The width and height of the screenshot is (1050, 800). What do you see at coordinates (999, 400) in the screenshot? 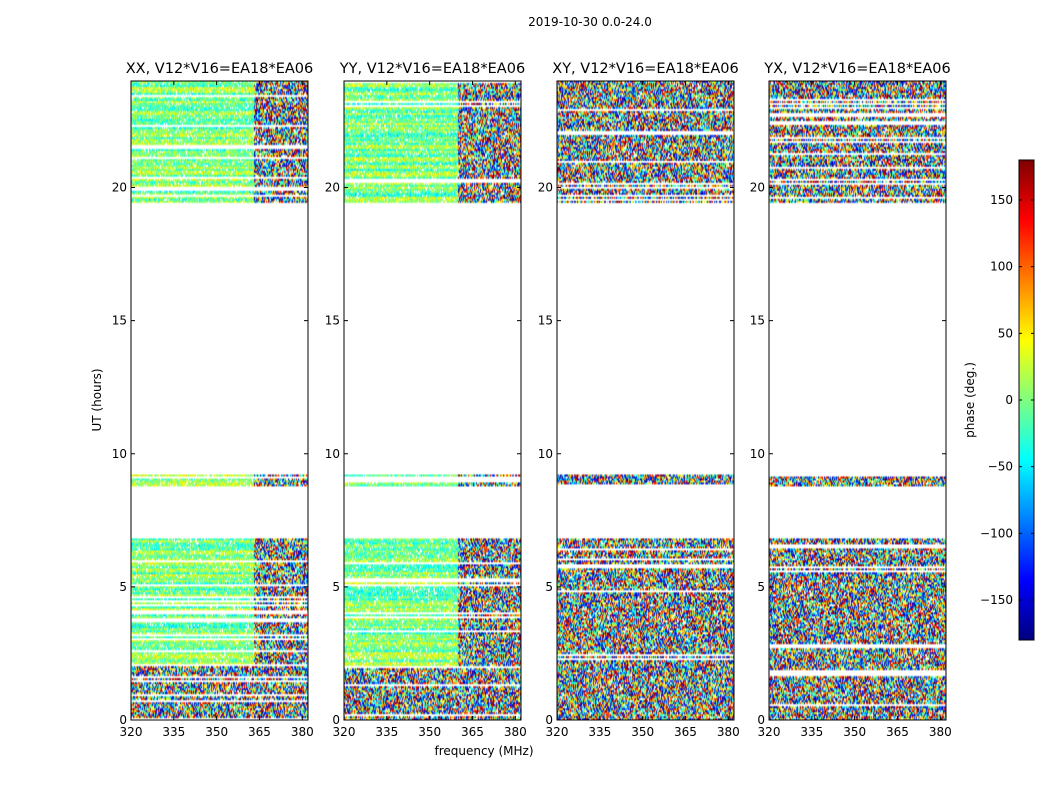
I see `colorbar: −150 −100 −50 0 50 100 150 phase (deg.)` at bounding box center [999, 400].